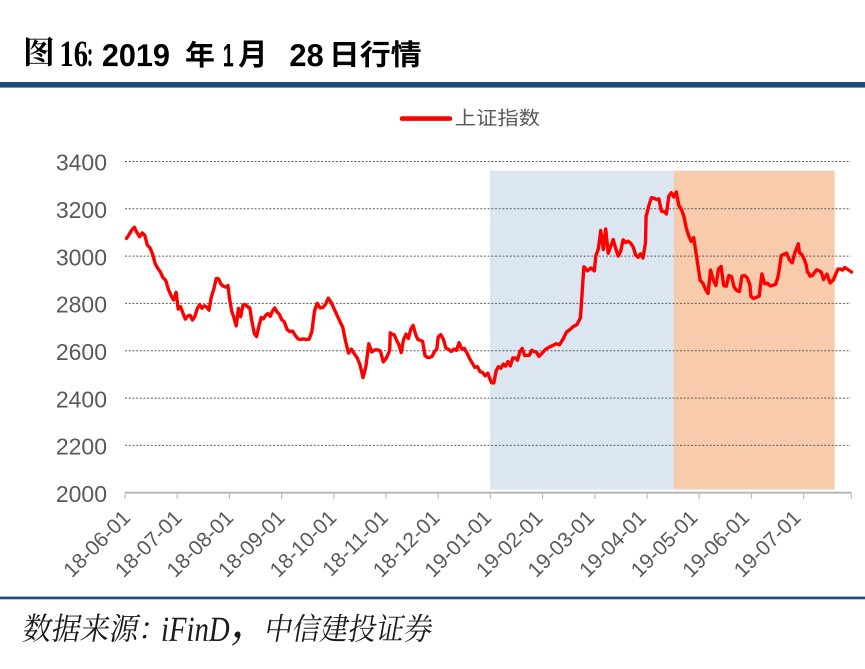  Describe the element at coordinates (81, 399) in the screenshot. I see `svg-text: 2400` at that location.